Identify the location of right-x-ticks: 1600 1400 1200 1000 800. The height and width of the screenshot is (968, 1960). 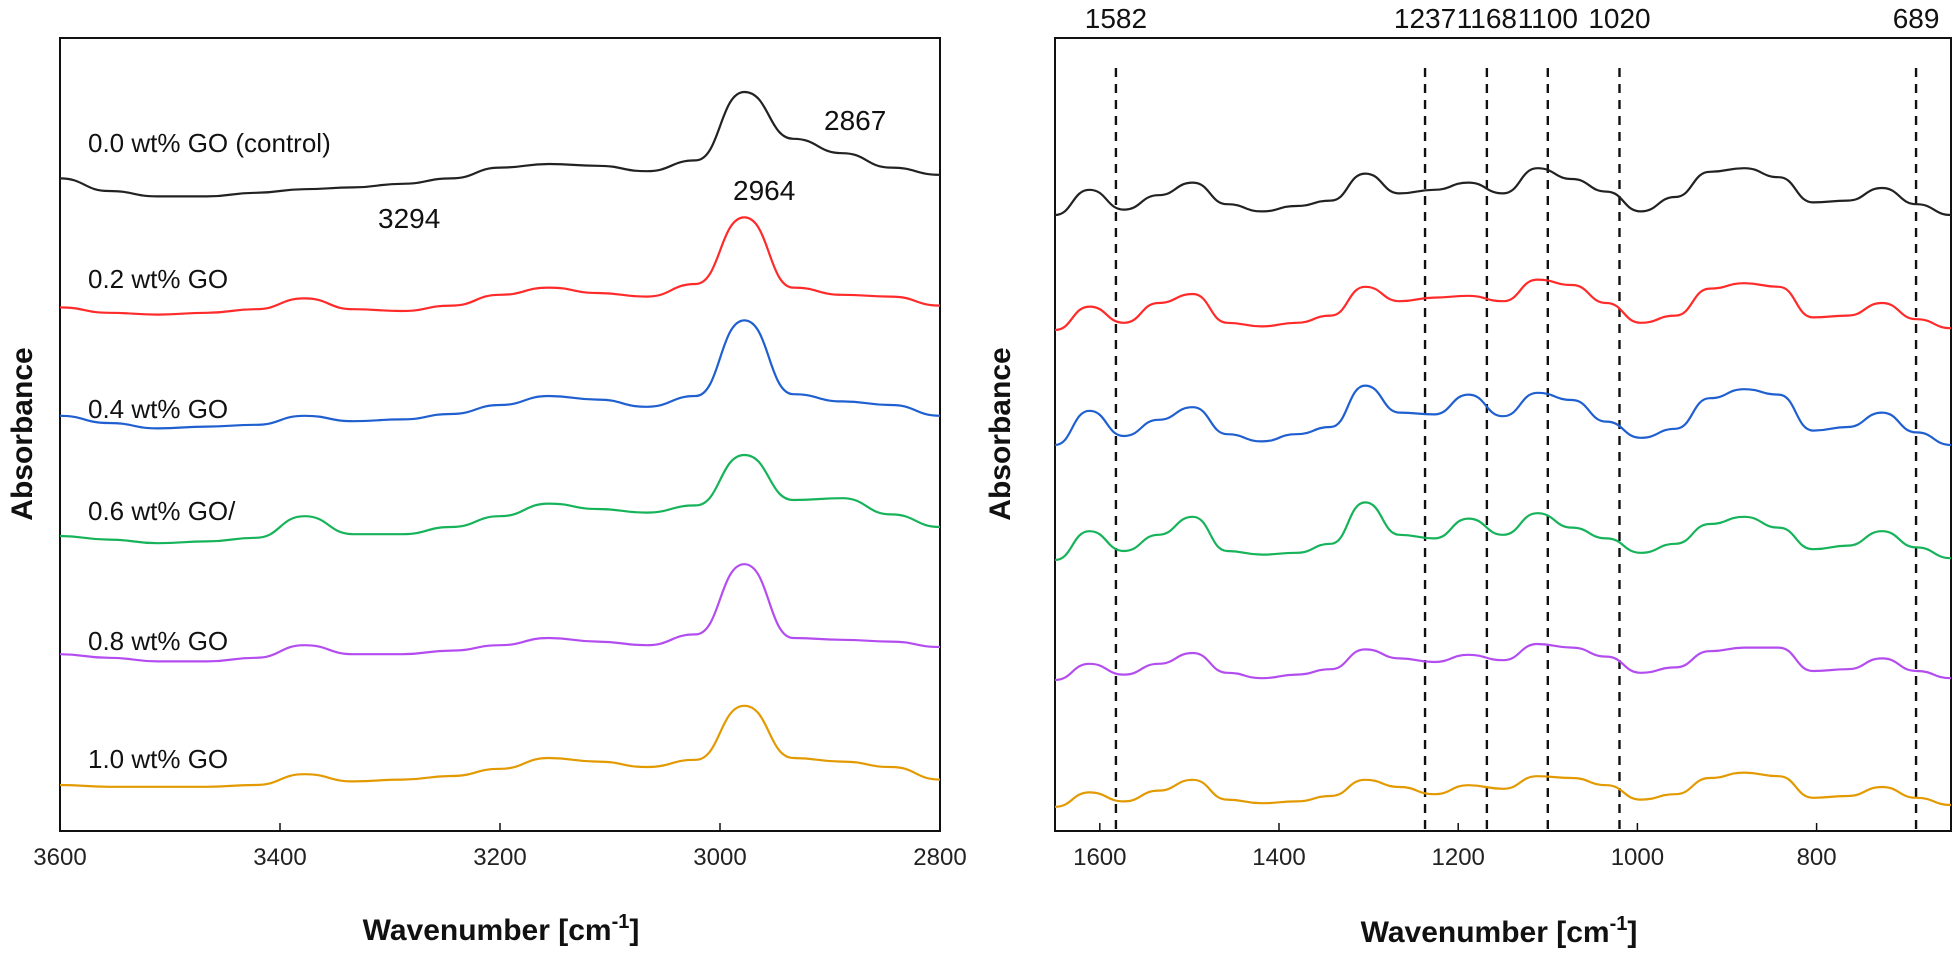
(1455, 847).